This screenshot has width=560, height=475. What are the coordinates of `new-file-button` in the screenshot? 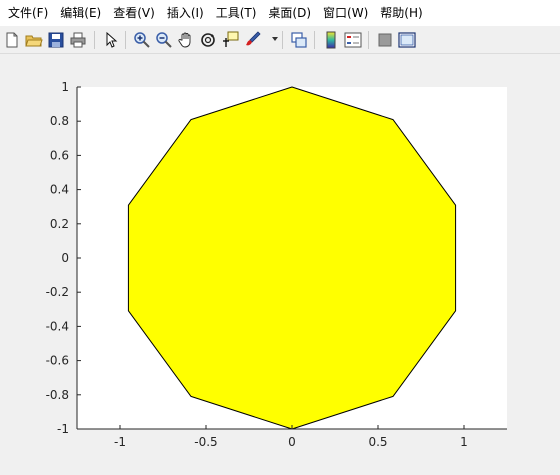 It's located at (12, 40).